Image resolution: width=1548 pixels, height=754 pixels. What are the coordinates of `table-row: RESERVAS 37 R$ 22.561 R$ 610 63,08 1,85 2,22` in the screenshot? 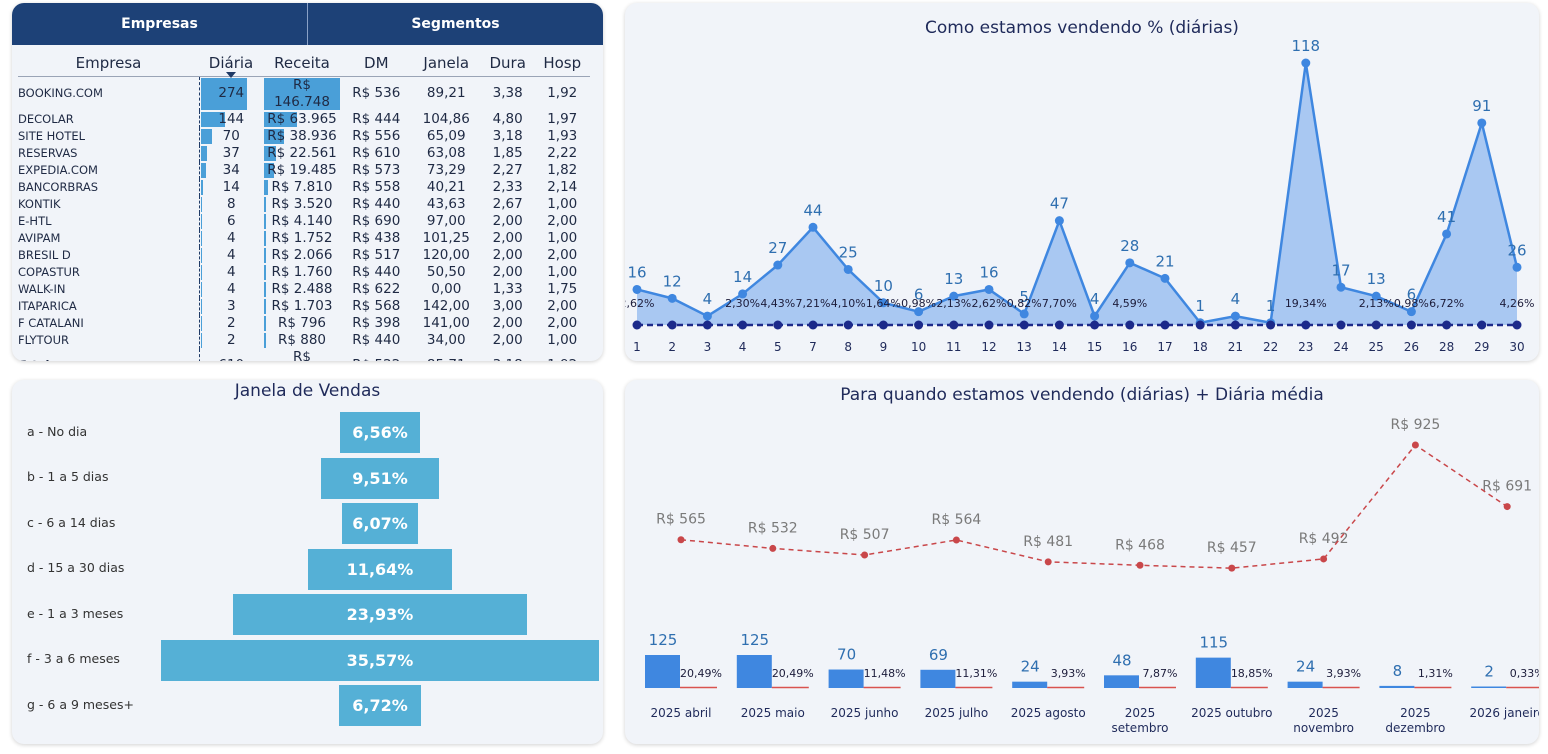 It's located at (304, 153).